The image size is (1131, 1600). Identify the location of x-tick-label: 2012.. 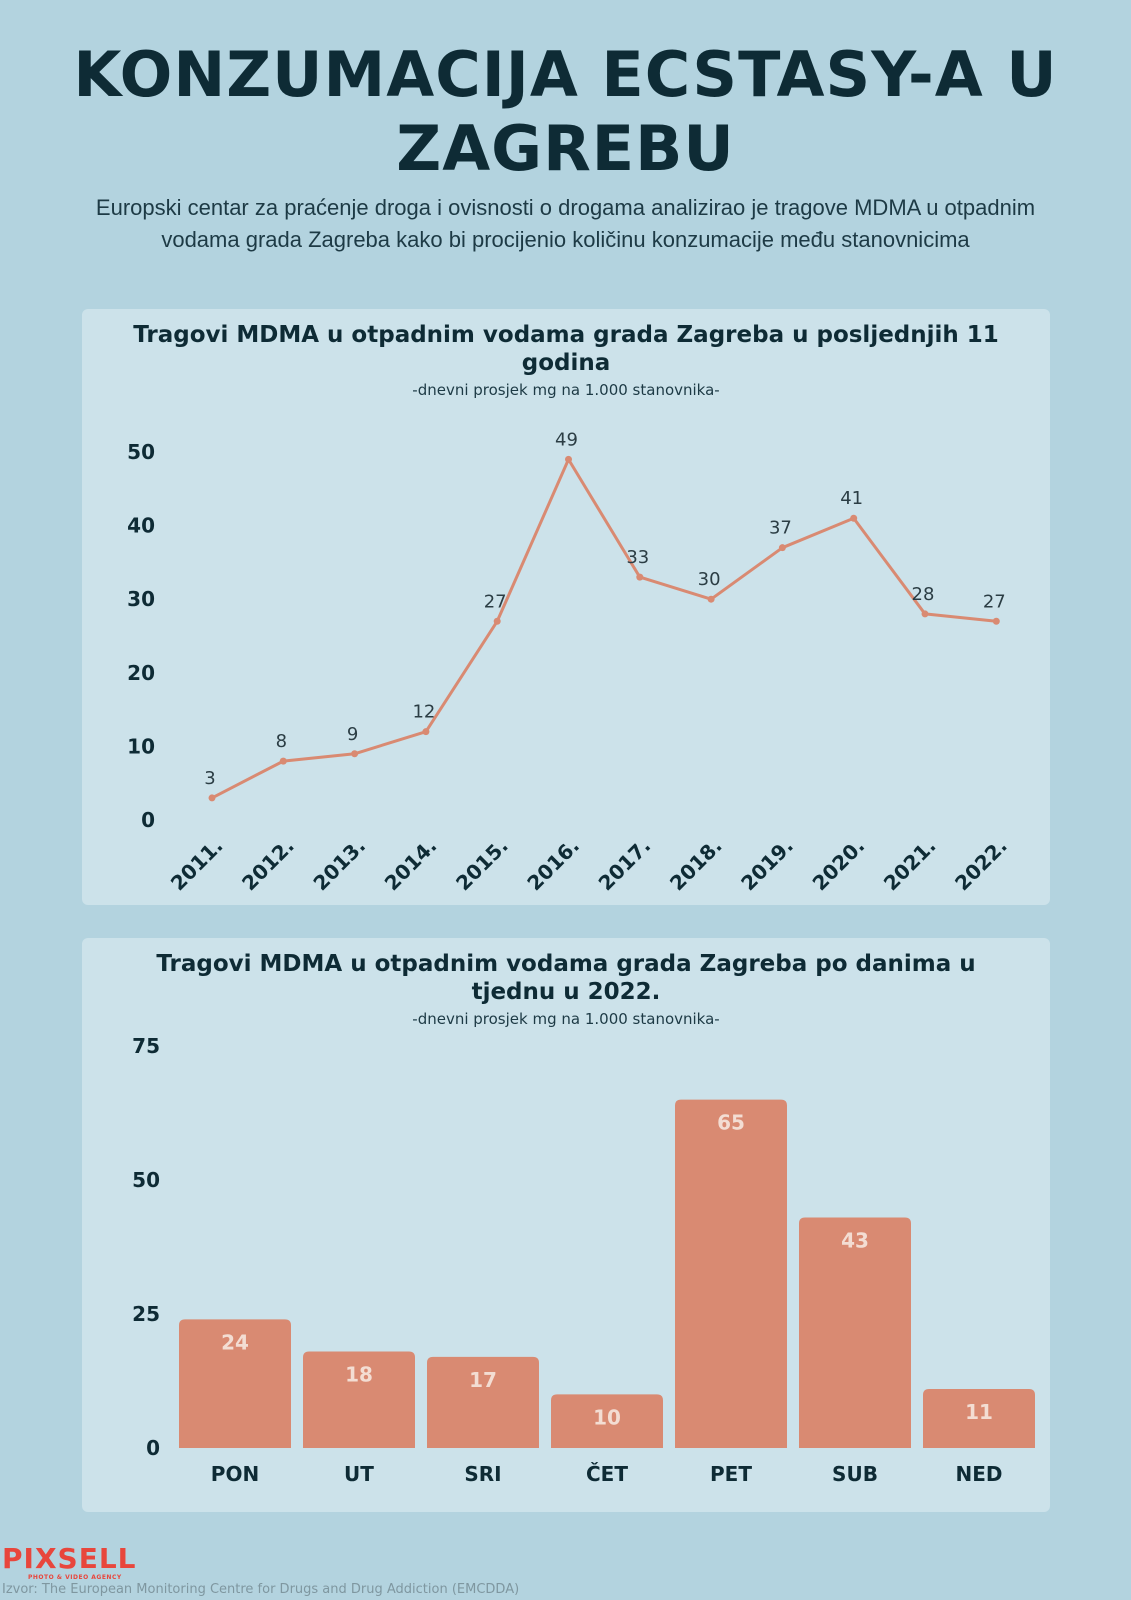
(268, 865).